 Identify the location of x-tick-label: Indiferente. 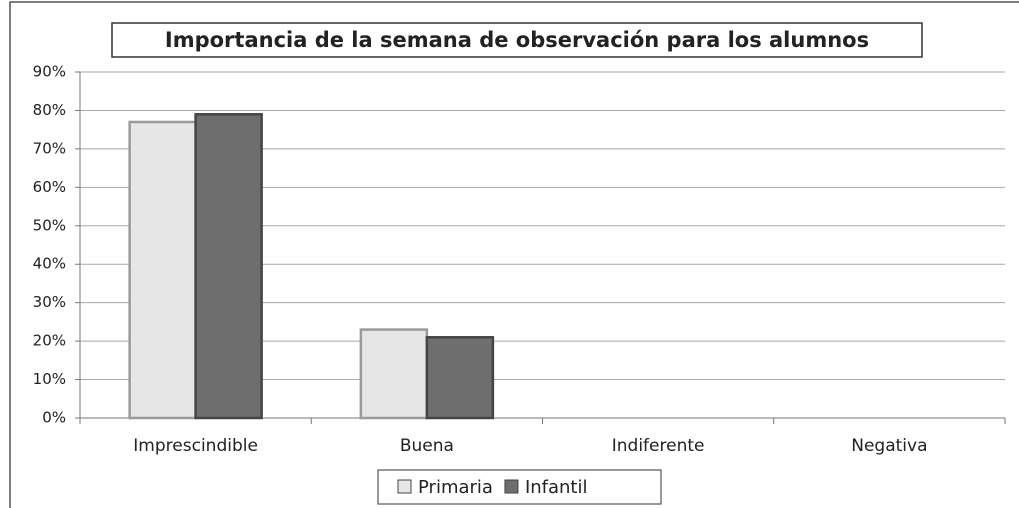
(658, 446).